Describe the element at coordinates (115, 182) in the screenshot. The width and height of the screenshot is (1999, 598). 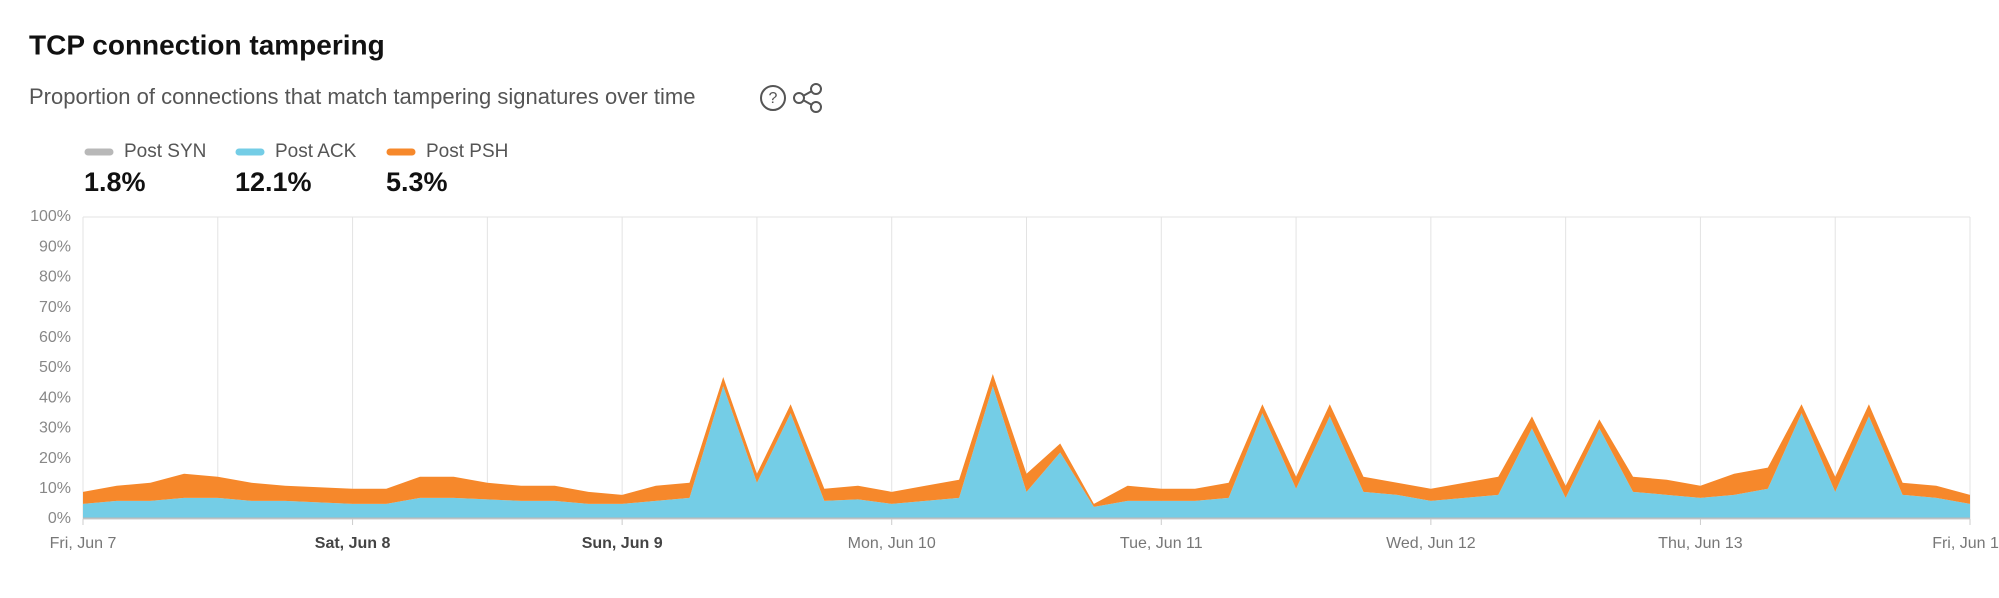
I see `legend-value: 1.8%` at that location.